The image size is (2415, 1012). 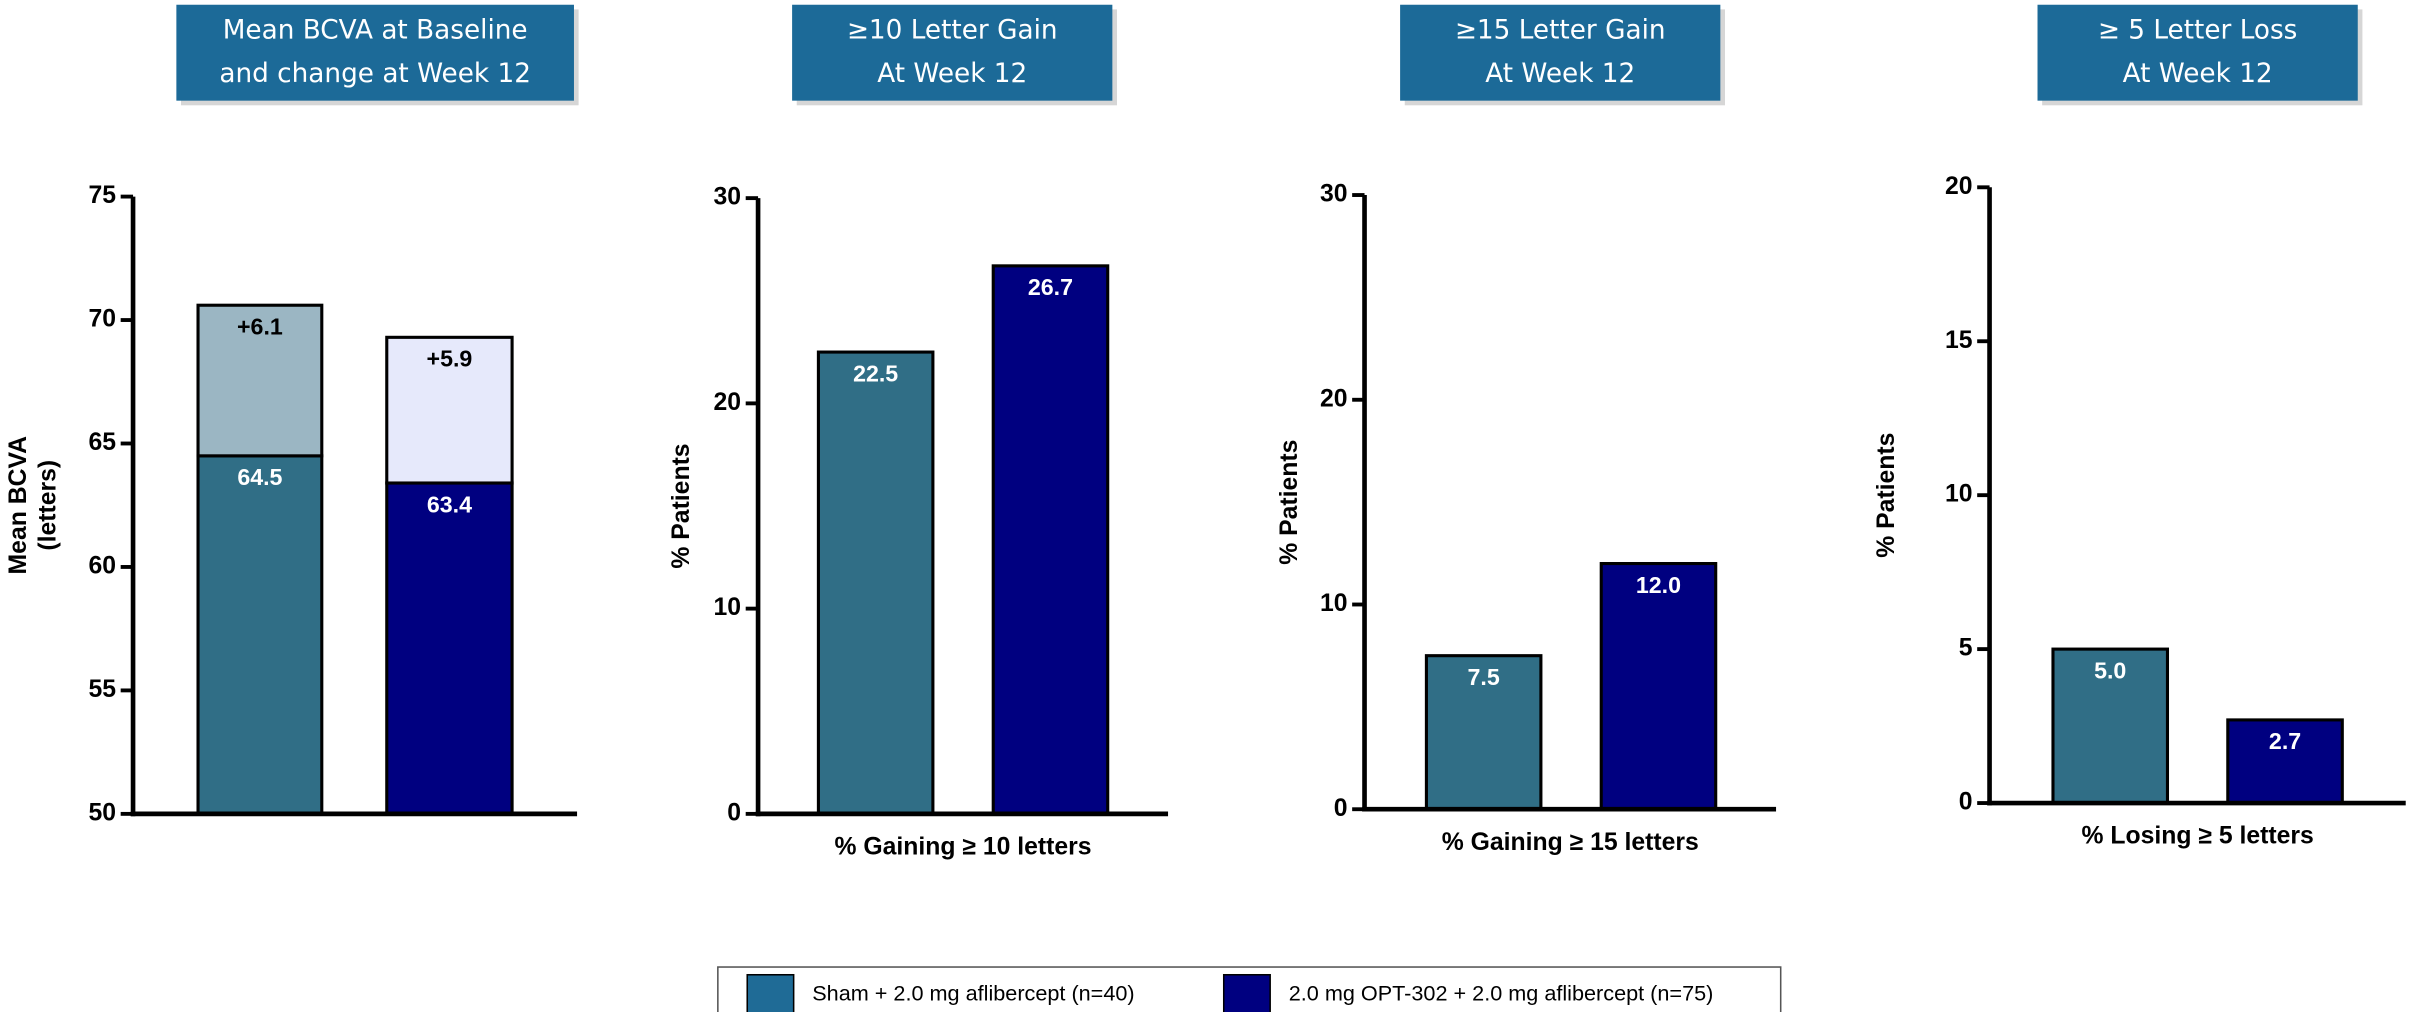 What do you see at coordinates (103, 689) in the screenshot?
I see `y-tick-label: 55` at bounding box center [103, 689].